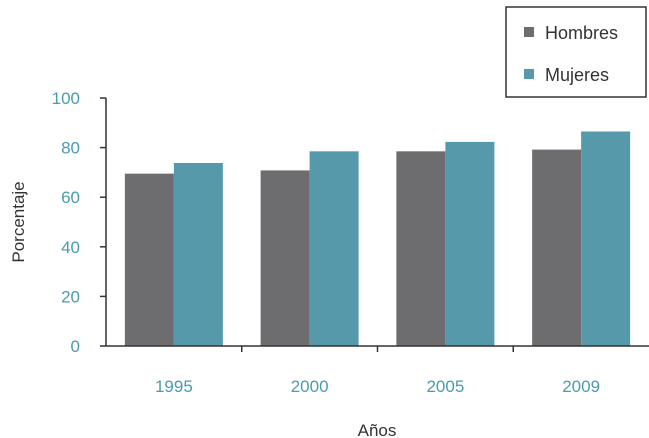 Image resolution: width=649 pixels, height=438 pixels. Describe the element at coordinates (581, 386) in the screenshot. I see `x-tick-label: 2009` at that location.